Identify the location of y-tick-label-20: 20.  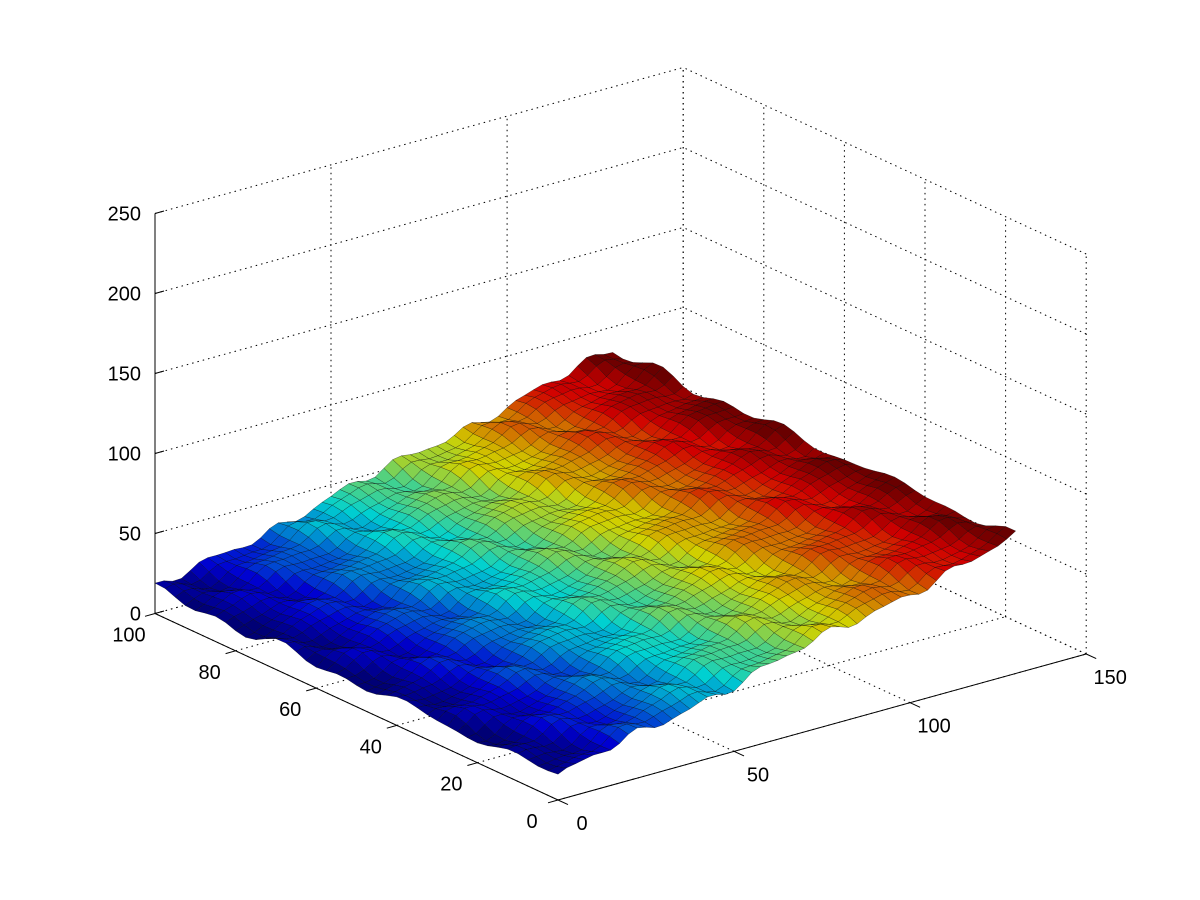
(451, 785).